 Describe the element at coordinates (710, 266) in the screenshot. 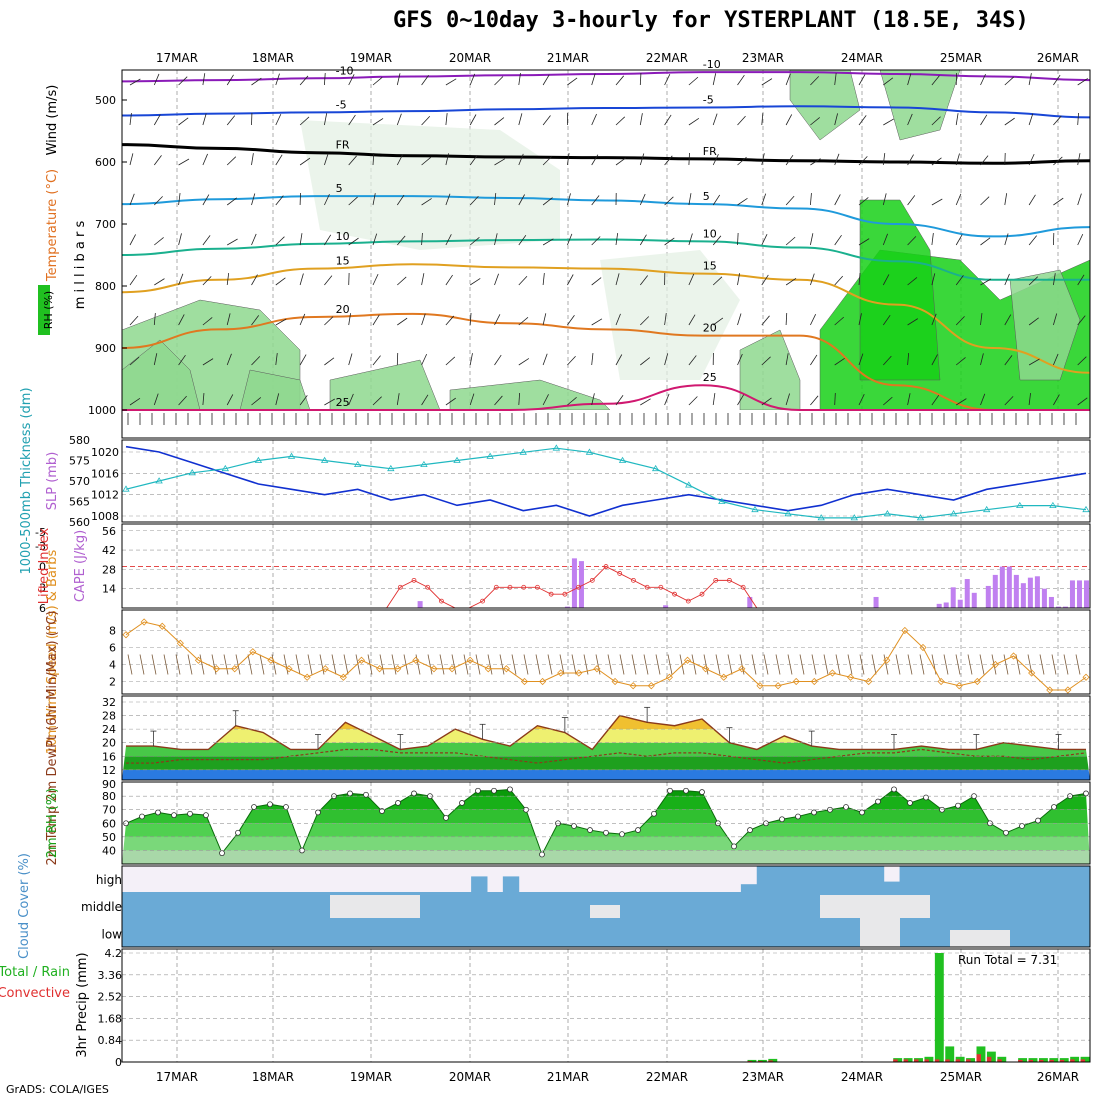

I see `isotherm-label-15: 15` at that location.